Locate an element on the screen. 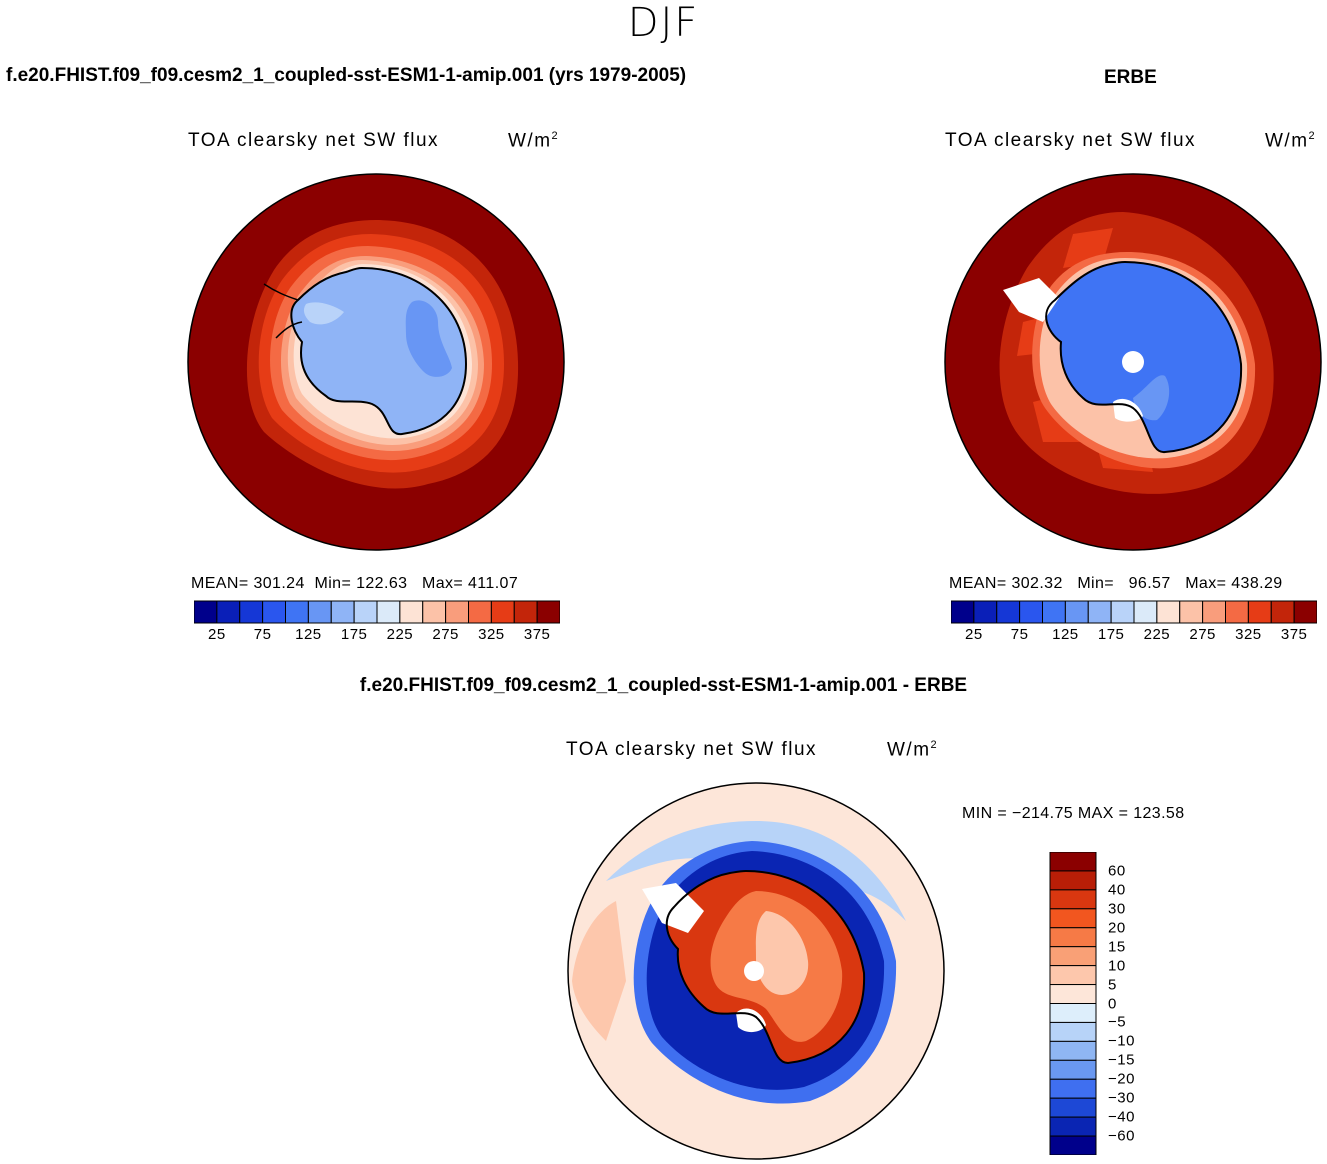 The height and width of the screenshot is (1164, 1327). obs-max-value: 438.29 is located at coordinates (1257, 583).